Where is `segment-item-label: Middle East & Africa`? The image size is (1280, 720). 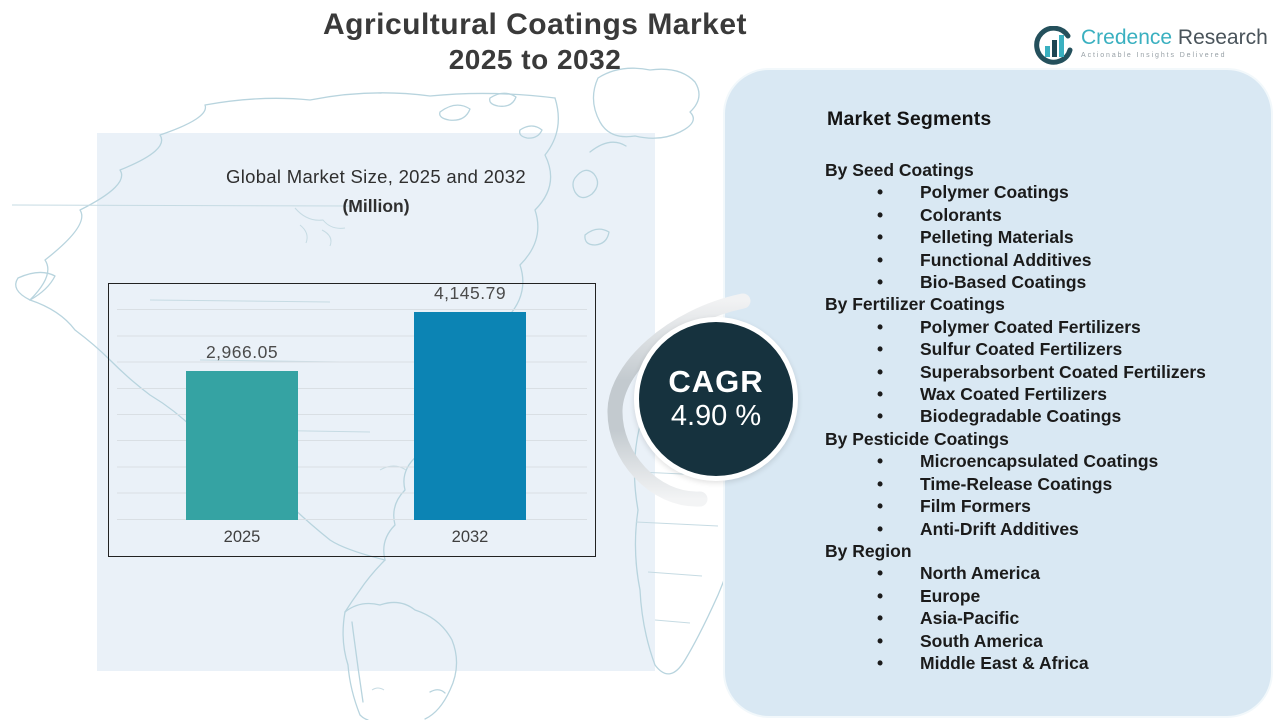
segment-item-label: Middle East & Africa is located at coordinates (1004, 662).